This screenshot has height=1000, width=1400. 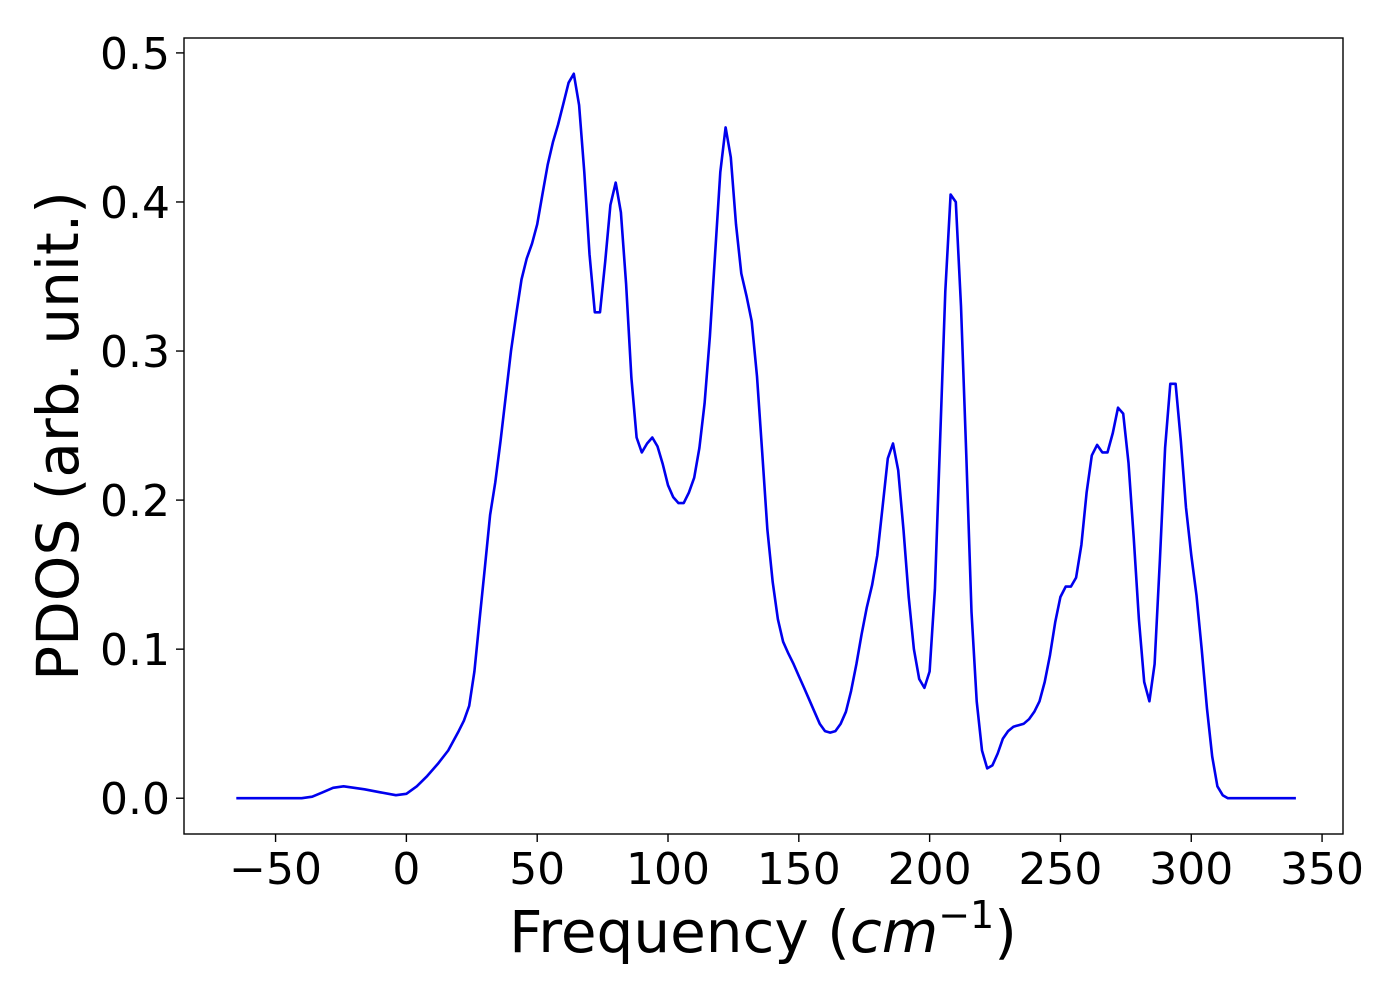 I want to click on x-tick-label: 50, so click(x=537, y=869).